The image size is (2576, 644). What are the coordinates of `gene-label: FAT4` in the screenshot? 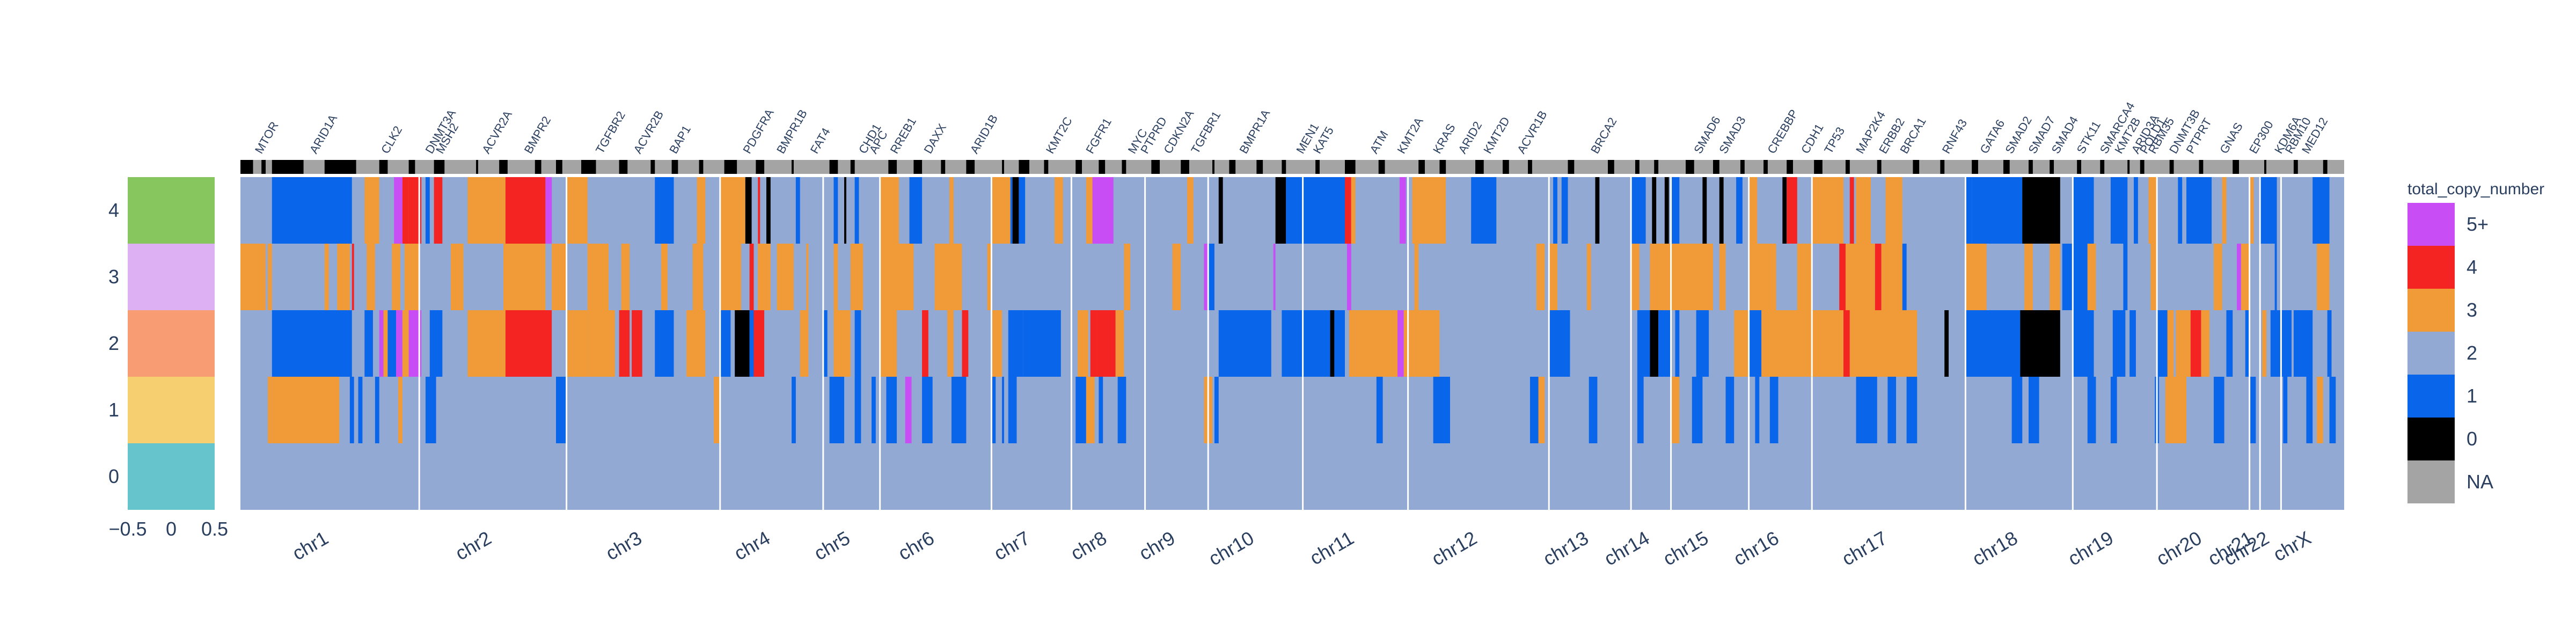 It's located at (820, 141).